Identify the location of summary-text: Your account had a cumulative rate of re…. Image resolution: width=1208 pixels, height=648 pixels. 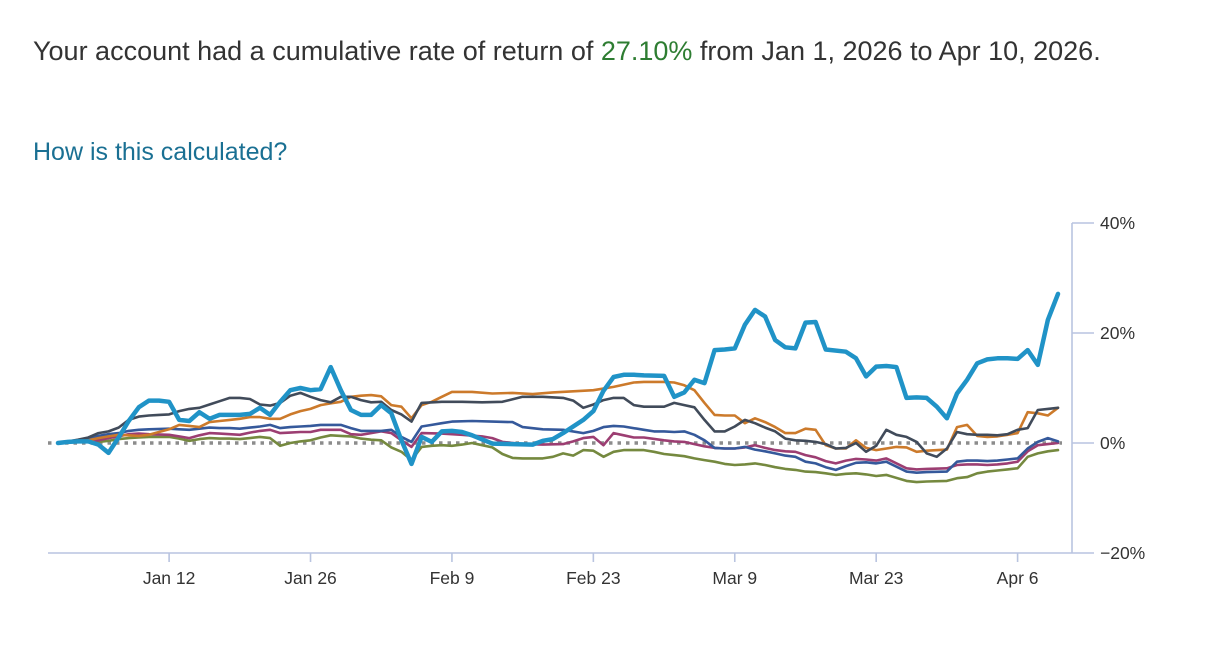
(609, 51).